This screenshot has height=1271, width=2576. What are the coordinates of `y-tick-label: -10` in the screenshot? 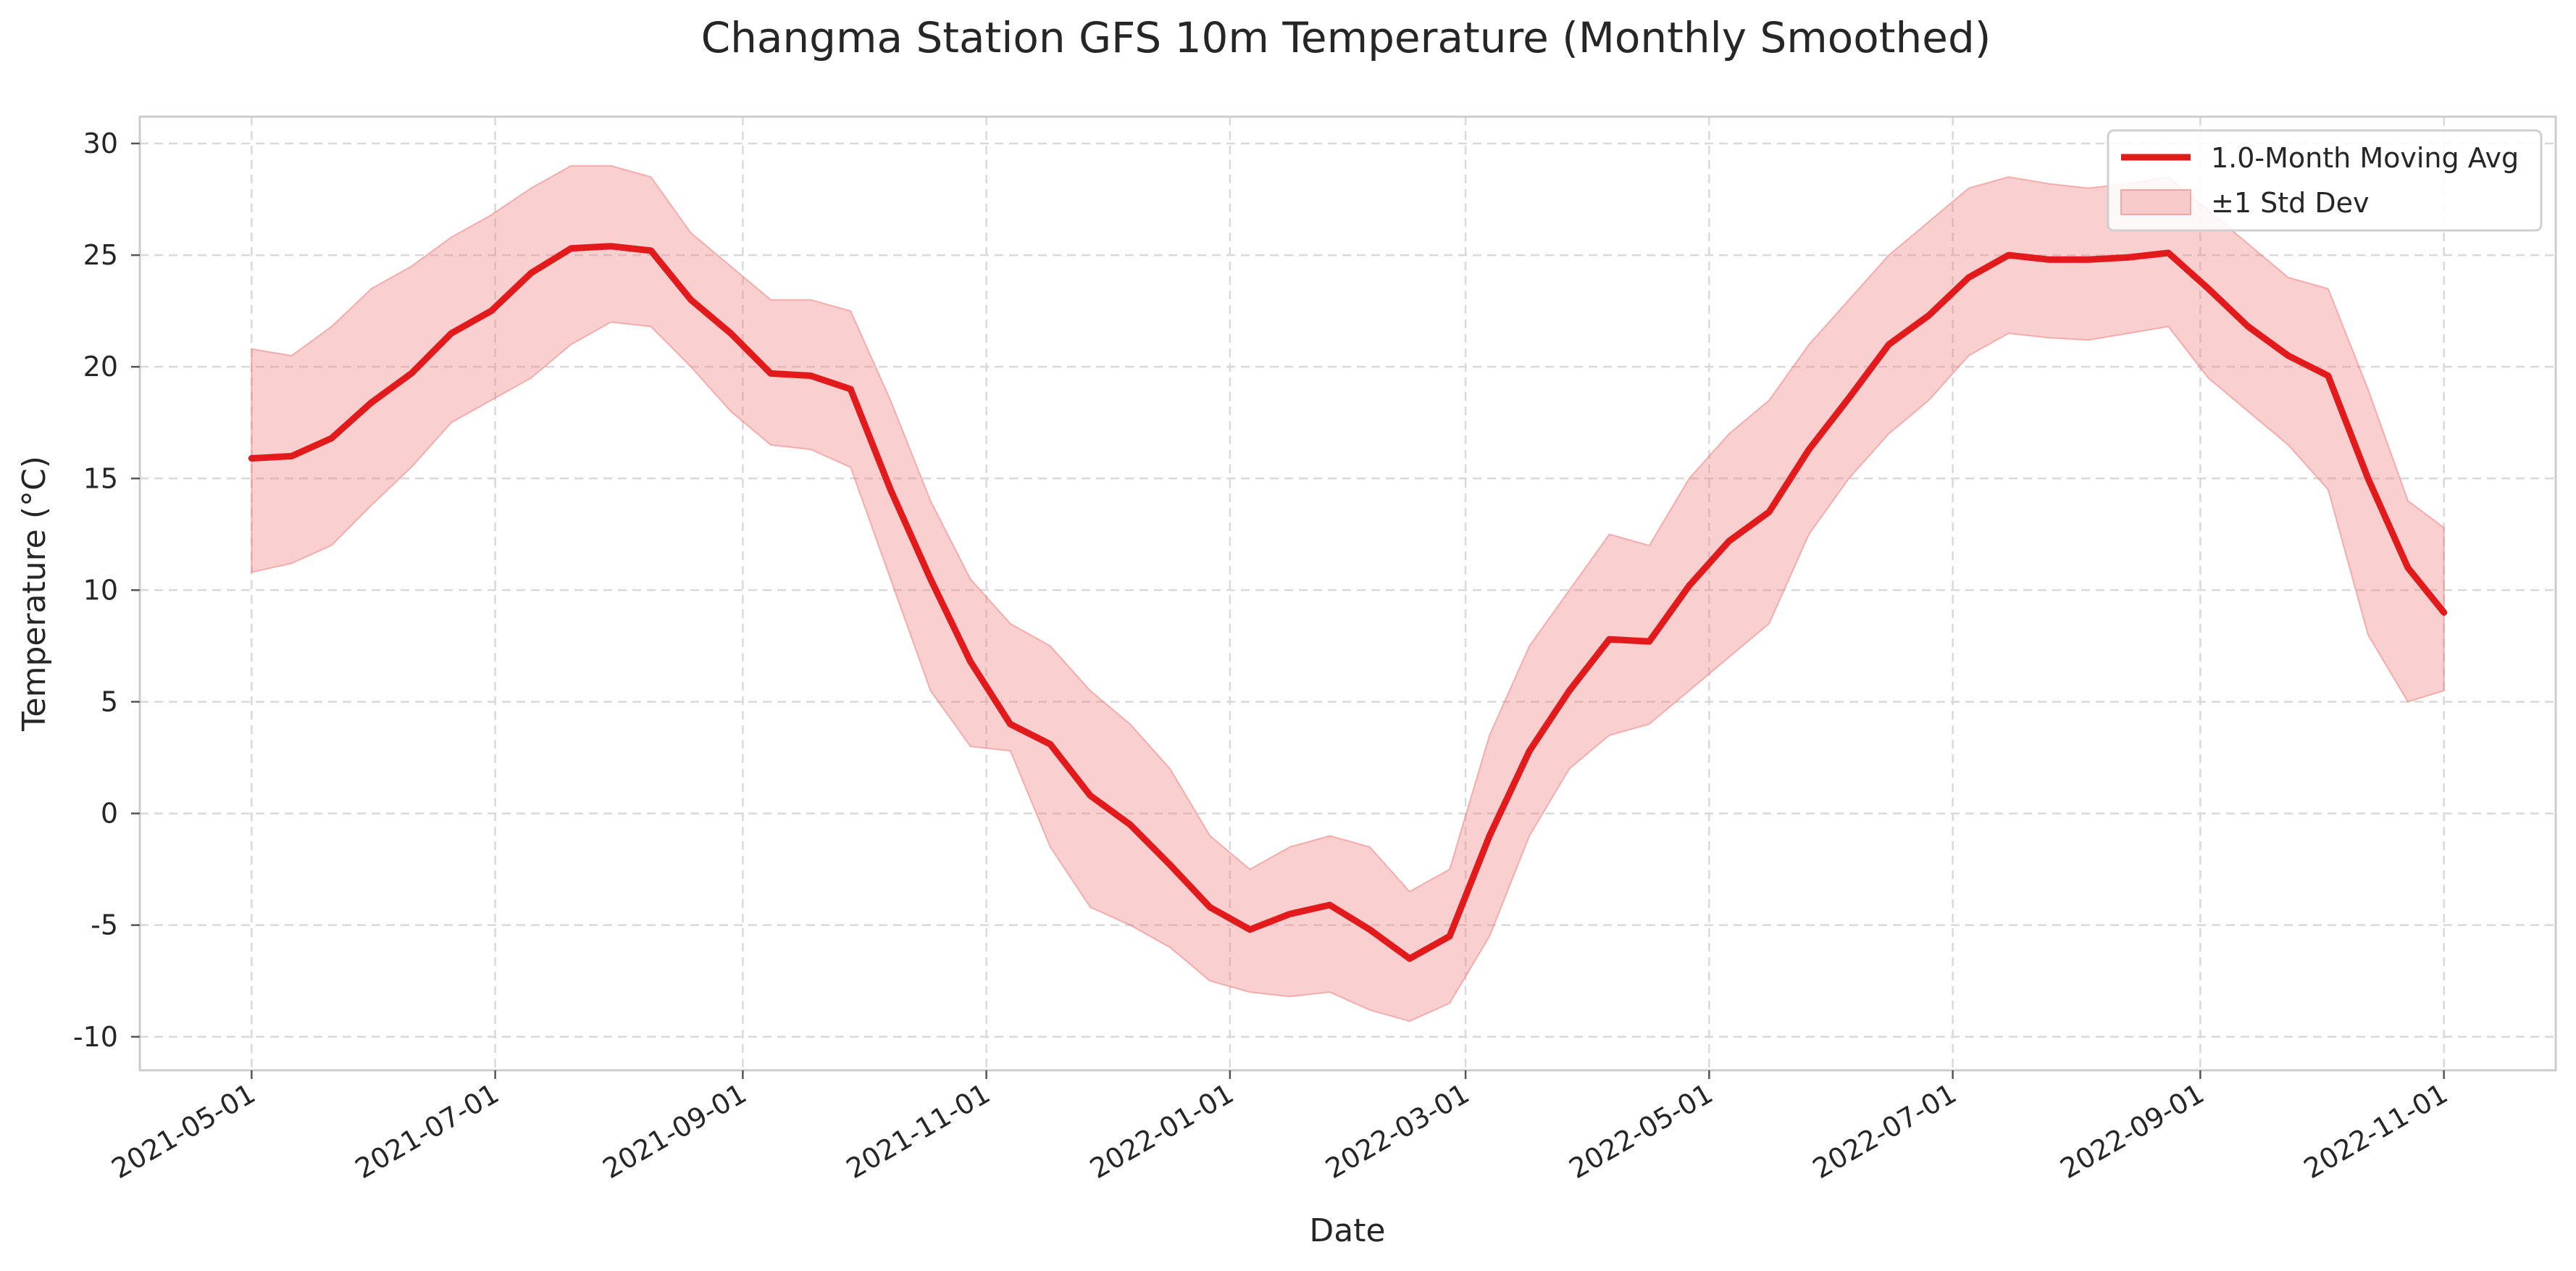 It's located at (96, 1037).